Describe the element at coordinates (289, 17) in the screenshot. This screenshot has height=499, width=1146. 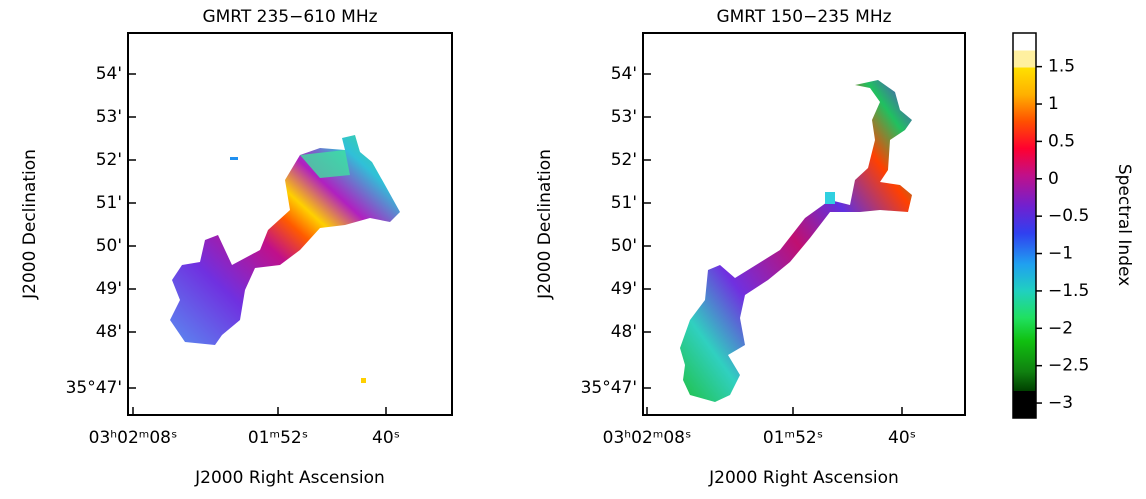
I see `panel-title: GMRT 235−610 MHz` at that location.